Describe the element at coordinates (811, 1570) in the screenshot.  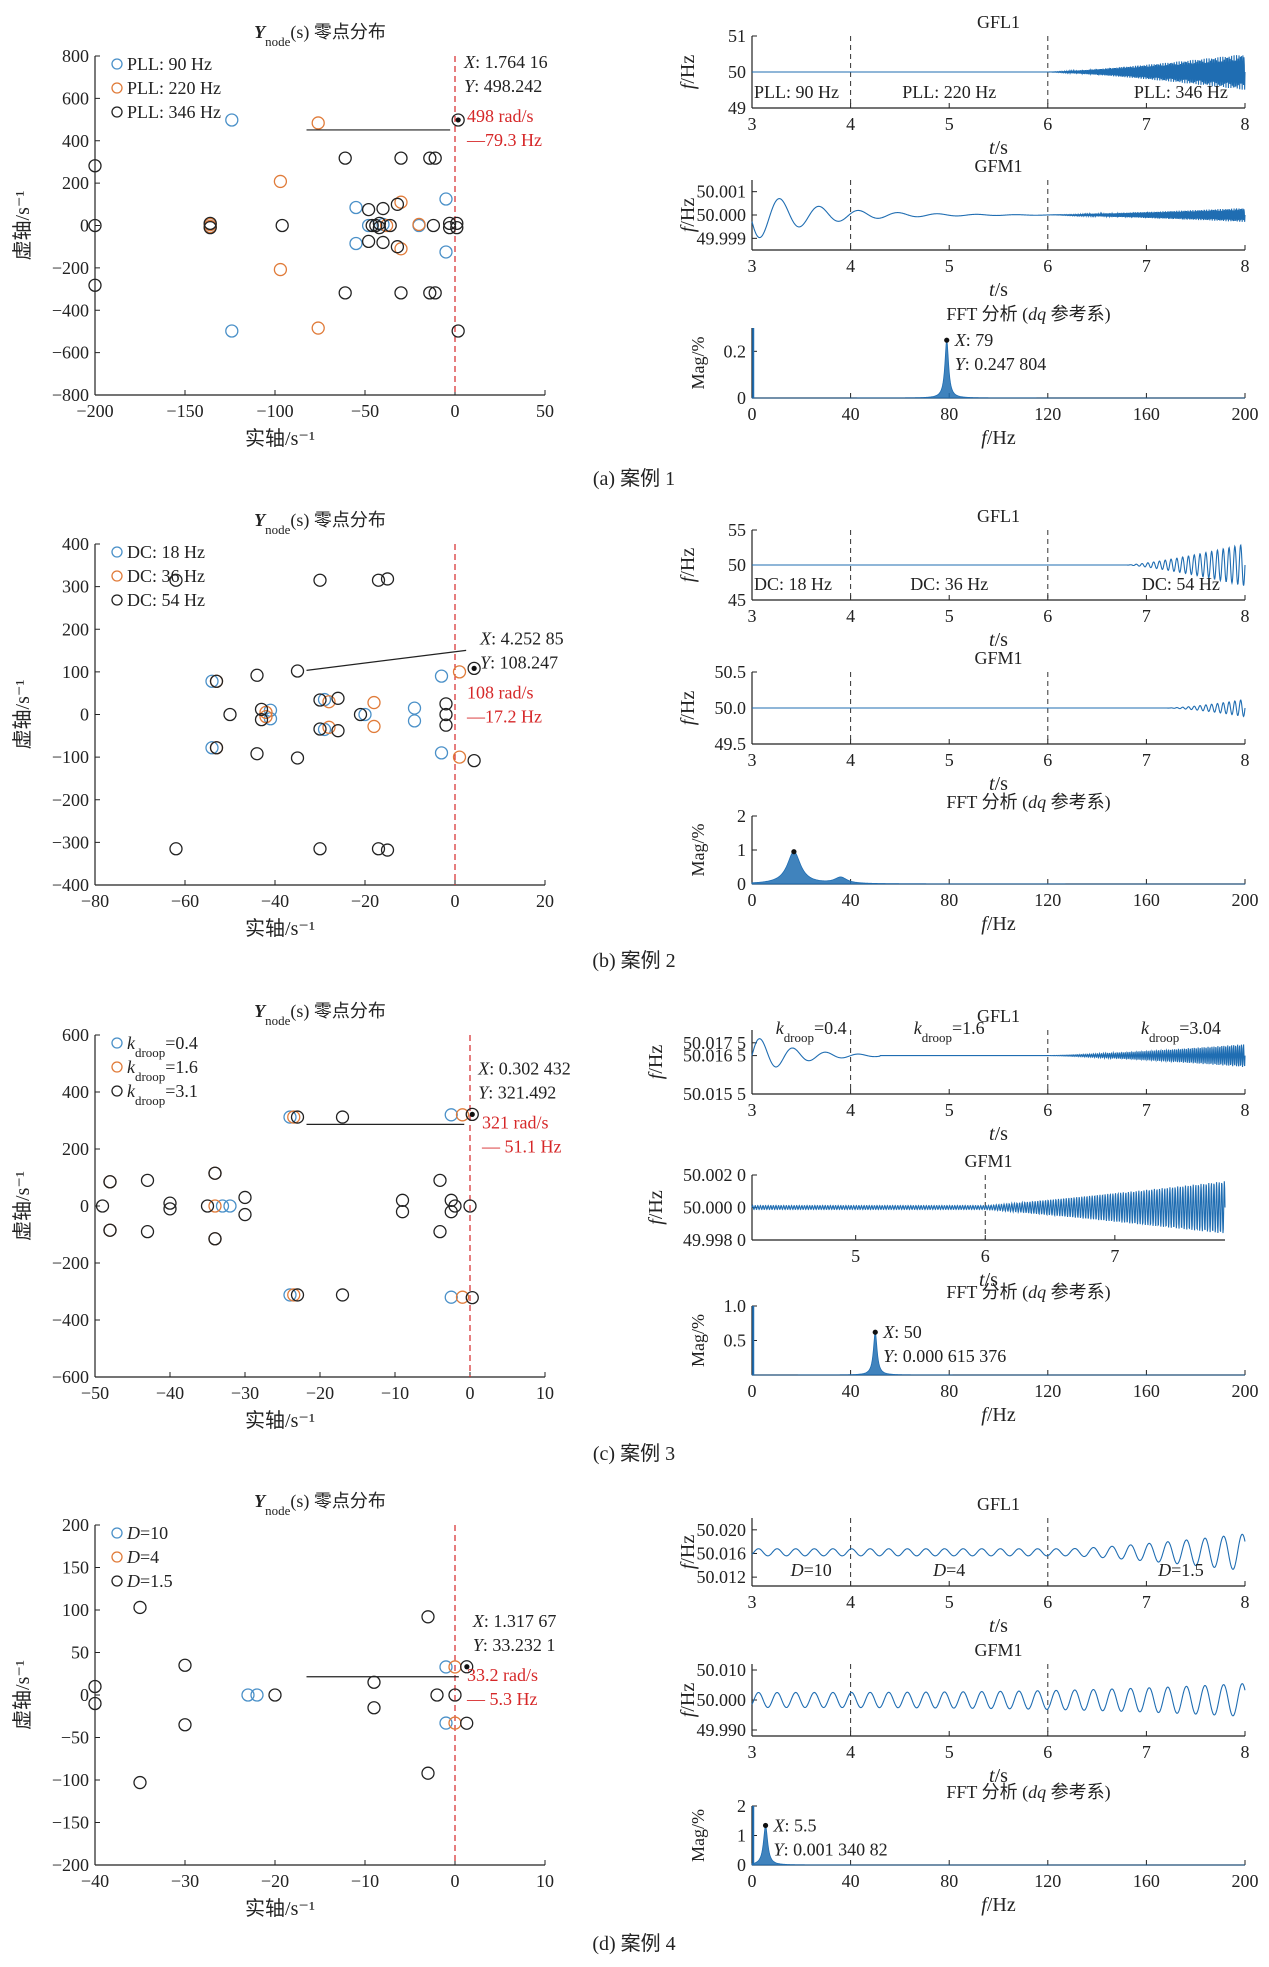
I see `gfl-region-label: D=10` at that location.